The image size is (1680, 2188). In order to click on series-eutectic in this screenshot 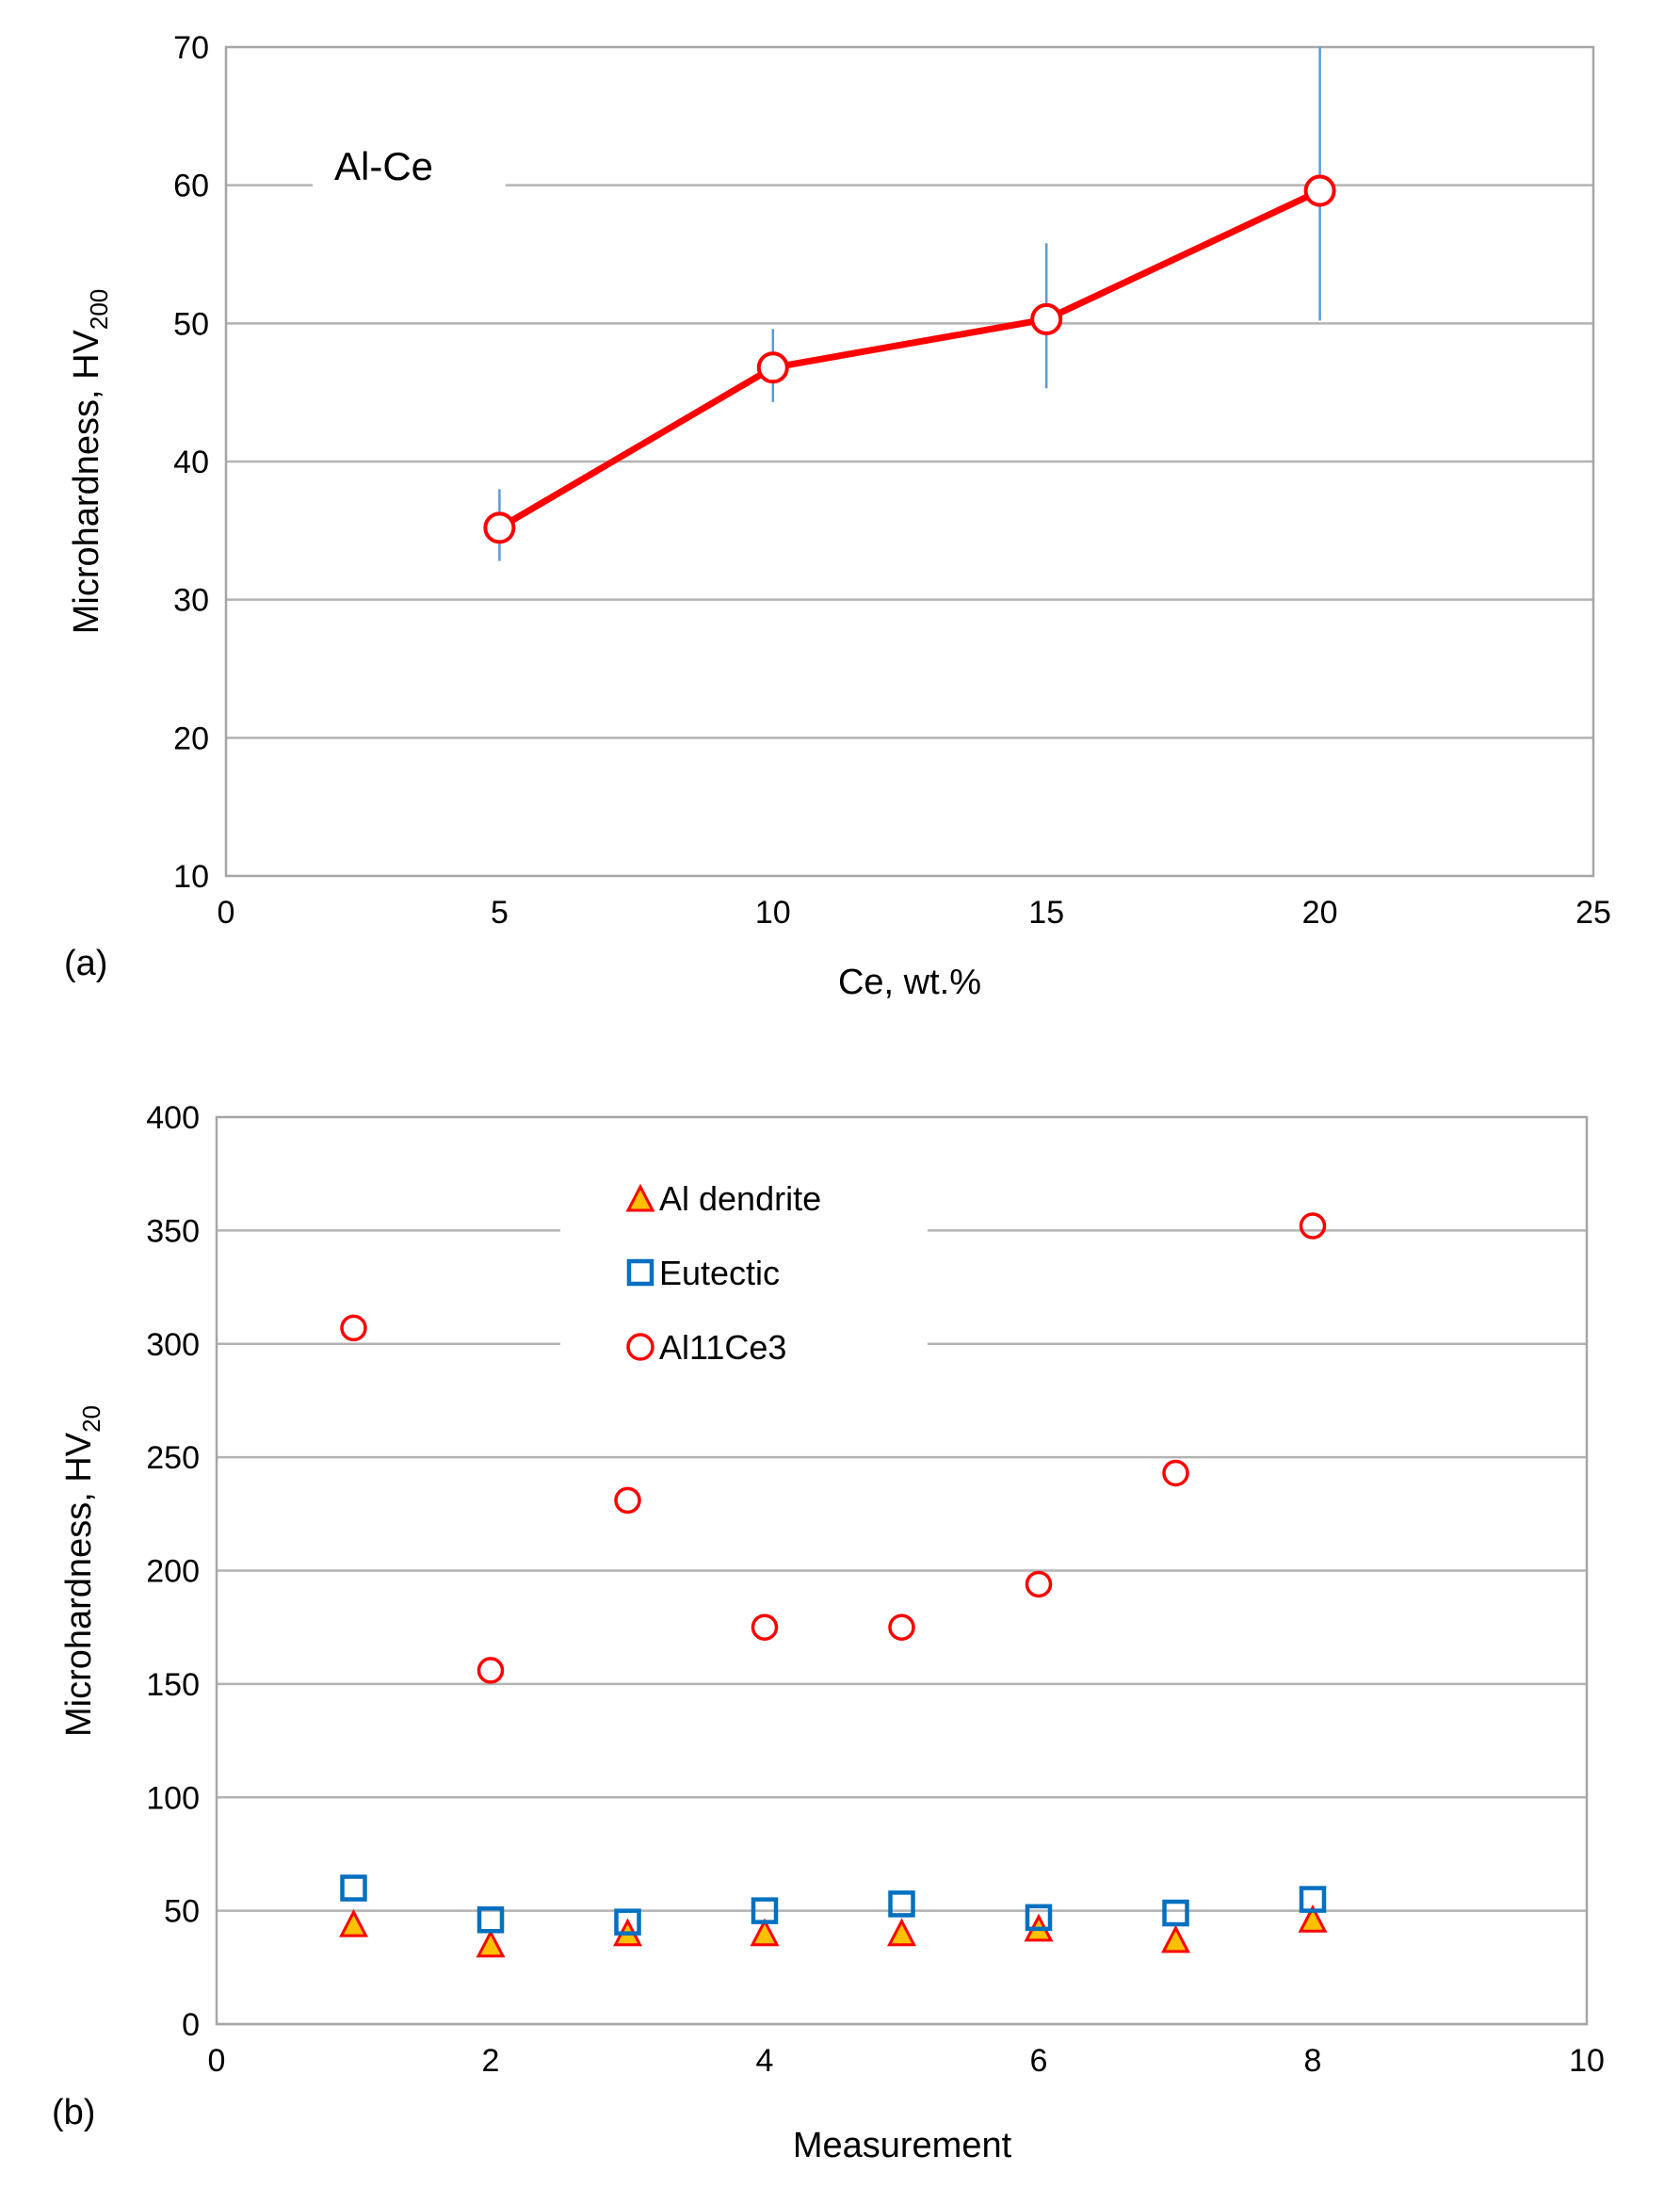, I will do `click(834, 1905)`.